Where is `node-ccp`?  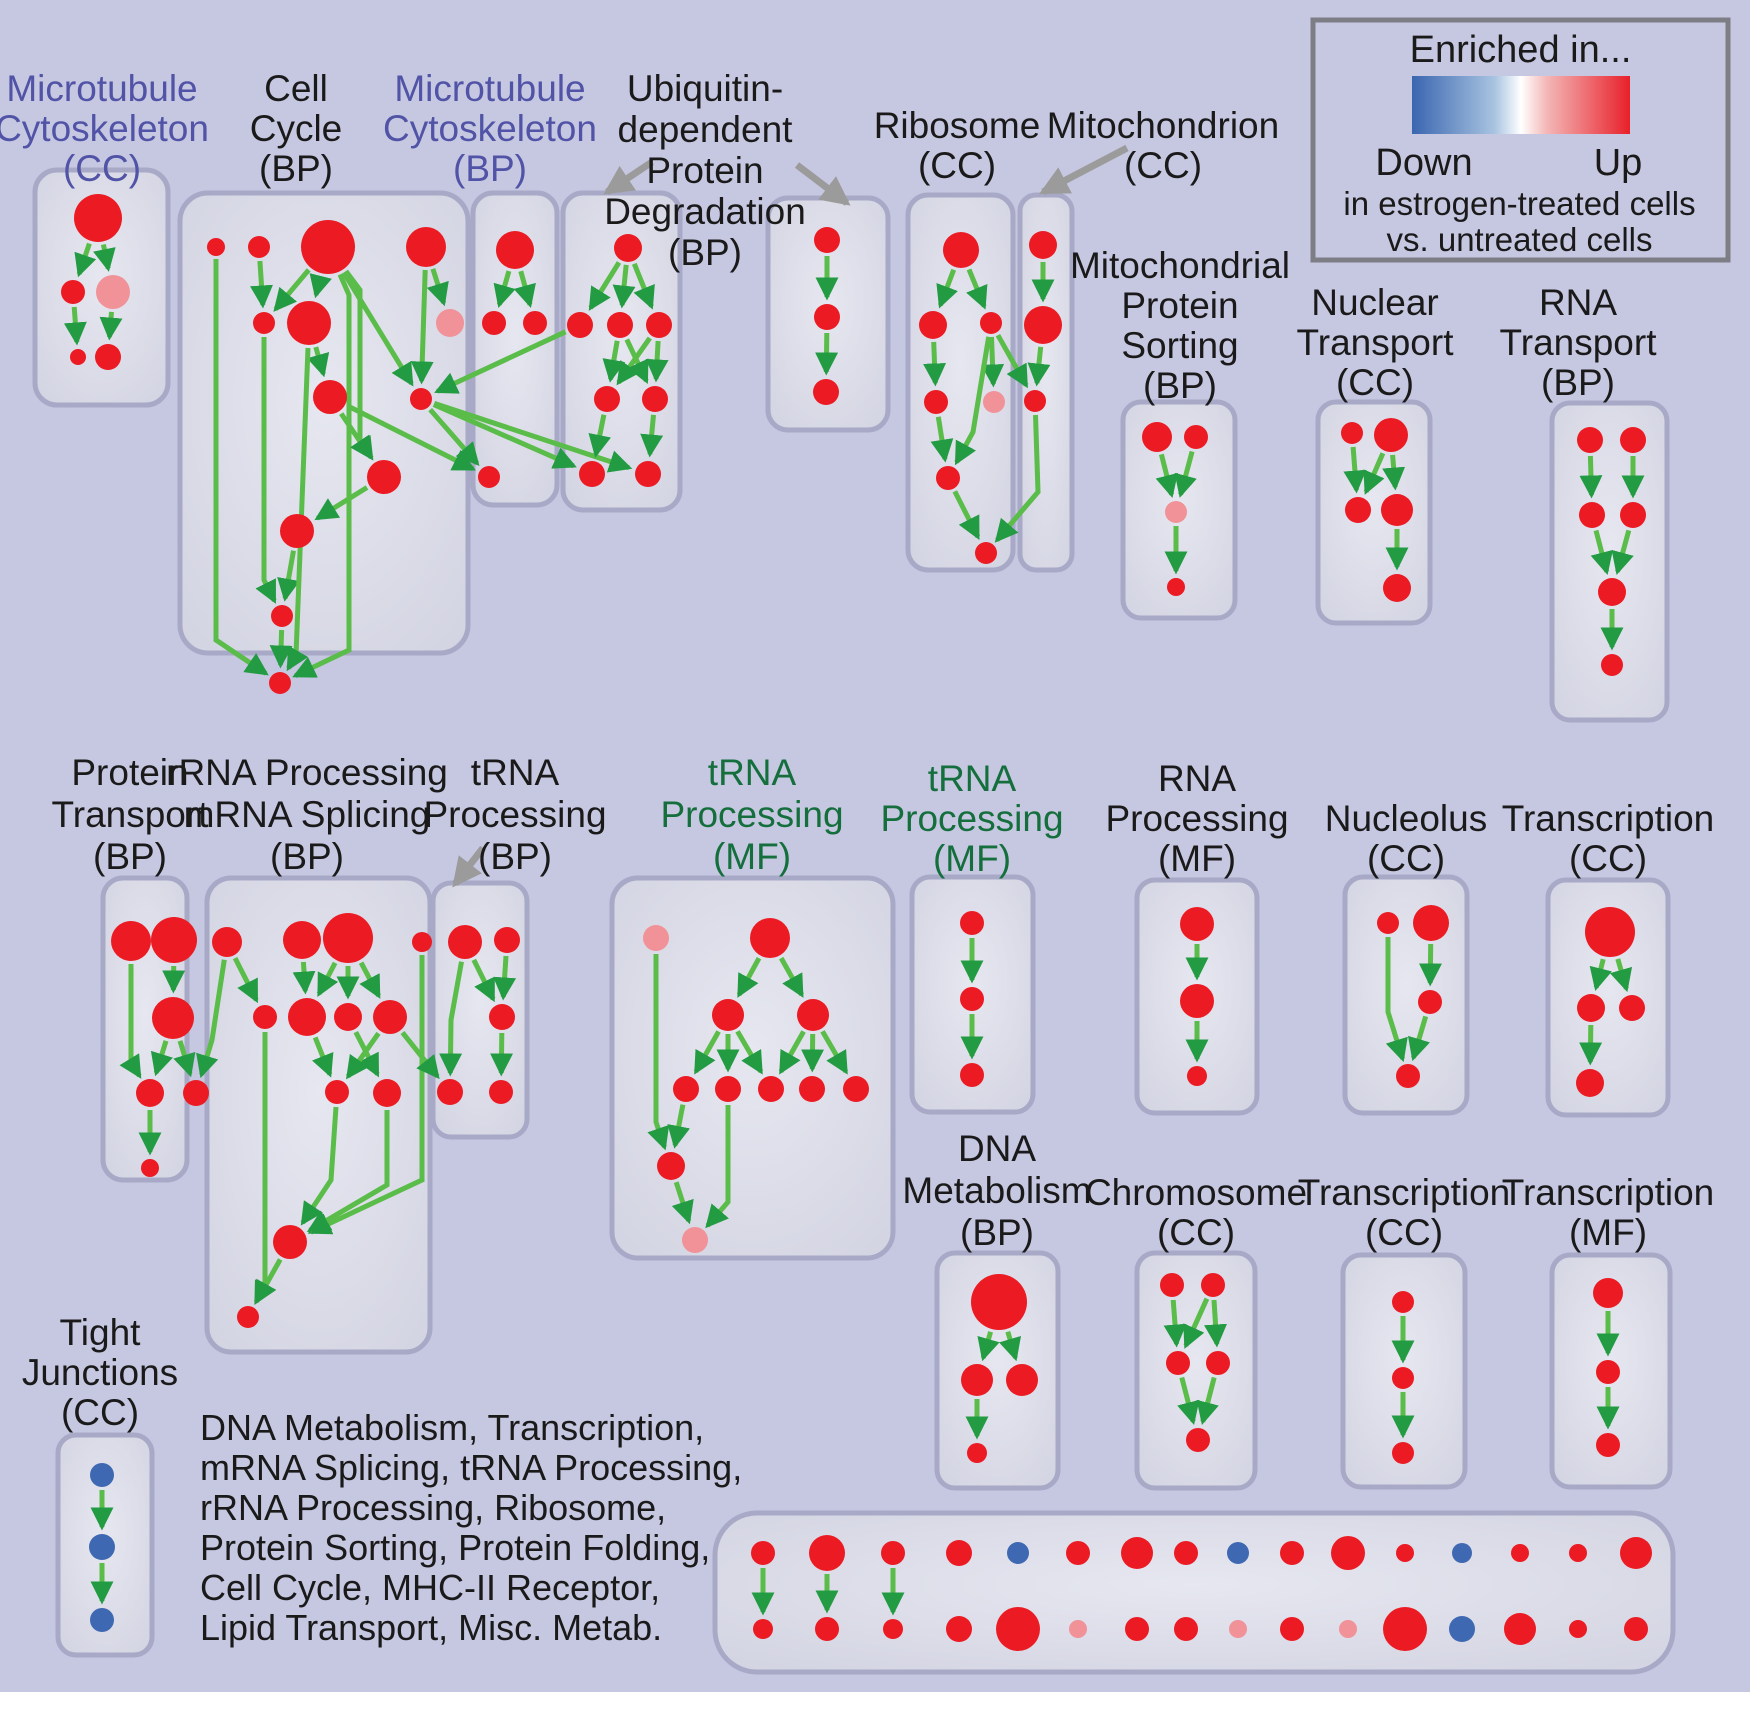 node-ccp is located at coordinates (450, 323).